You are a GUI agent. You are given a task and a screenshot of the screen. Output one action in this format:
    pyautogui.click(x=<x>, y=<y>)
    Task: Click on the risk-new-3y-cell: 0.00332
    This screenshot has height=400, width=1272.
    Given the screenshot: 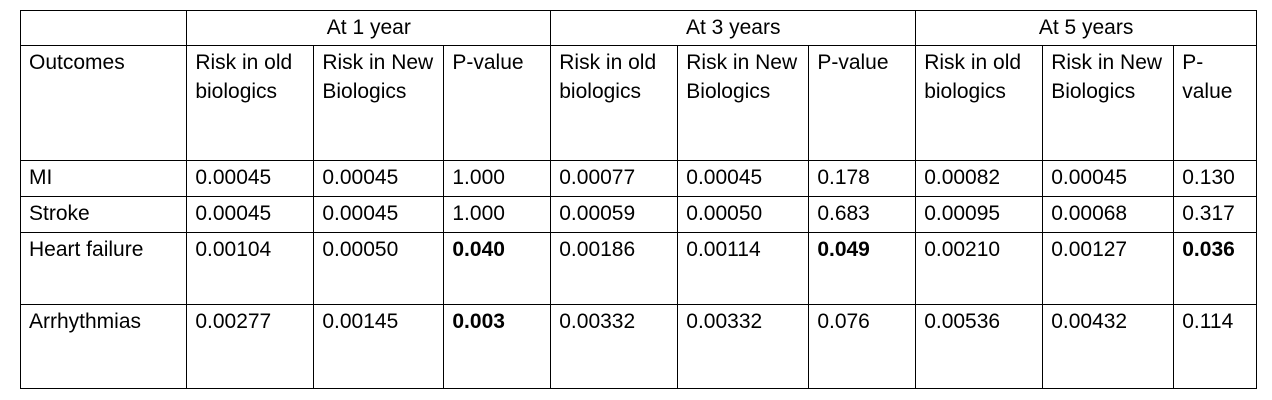 What is the action you would take?
    pyautogui.click(x=743, y=346)
    